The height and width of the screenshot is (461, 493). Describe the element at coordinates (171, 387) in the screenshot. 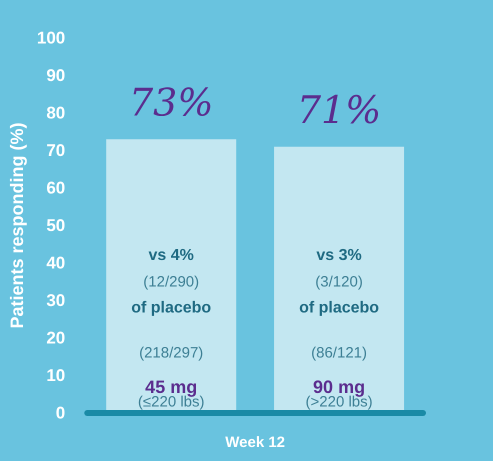

I see `x-tick-label: 45 mg` at that location.